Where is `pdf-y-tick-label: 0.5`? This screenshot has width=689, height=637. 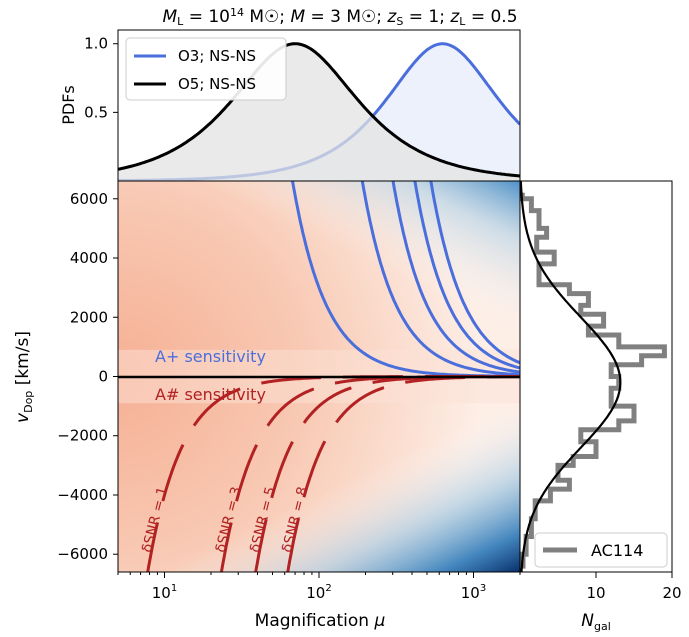
pdf-y-tick-label: 0.5 is located at coordinates (96, 112).